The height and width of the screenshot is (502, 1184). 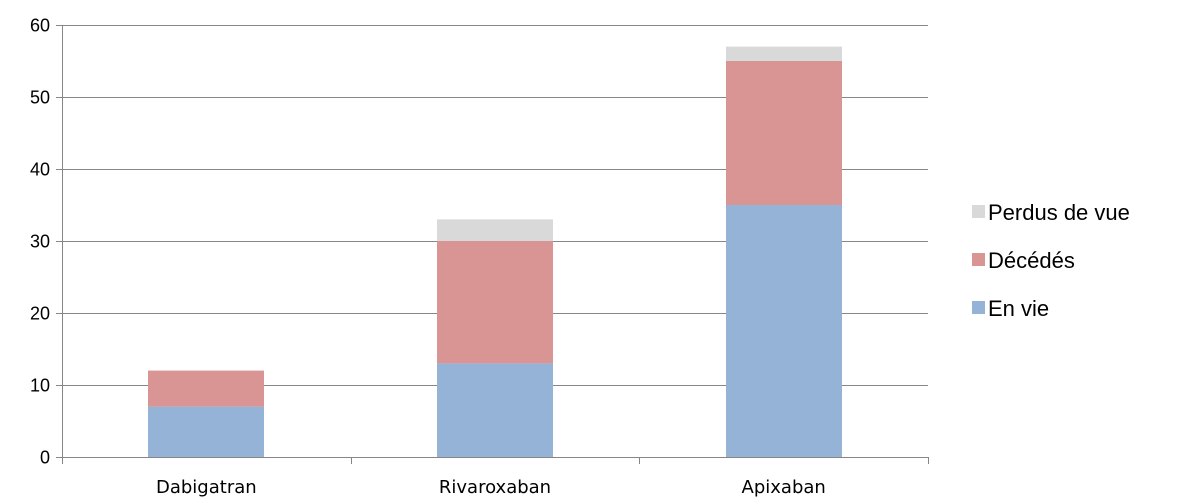 I want to click on bar-apixaban-decedes, so click(x=784, y=133).